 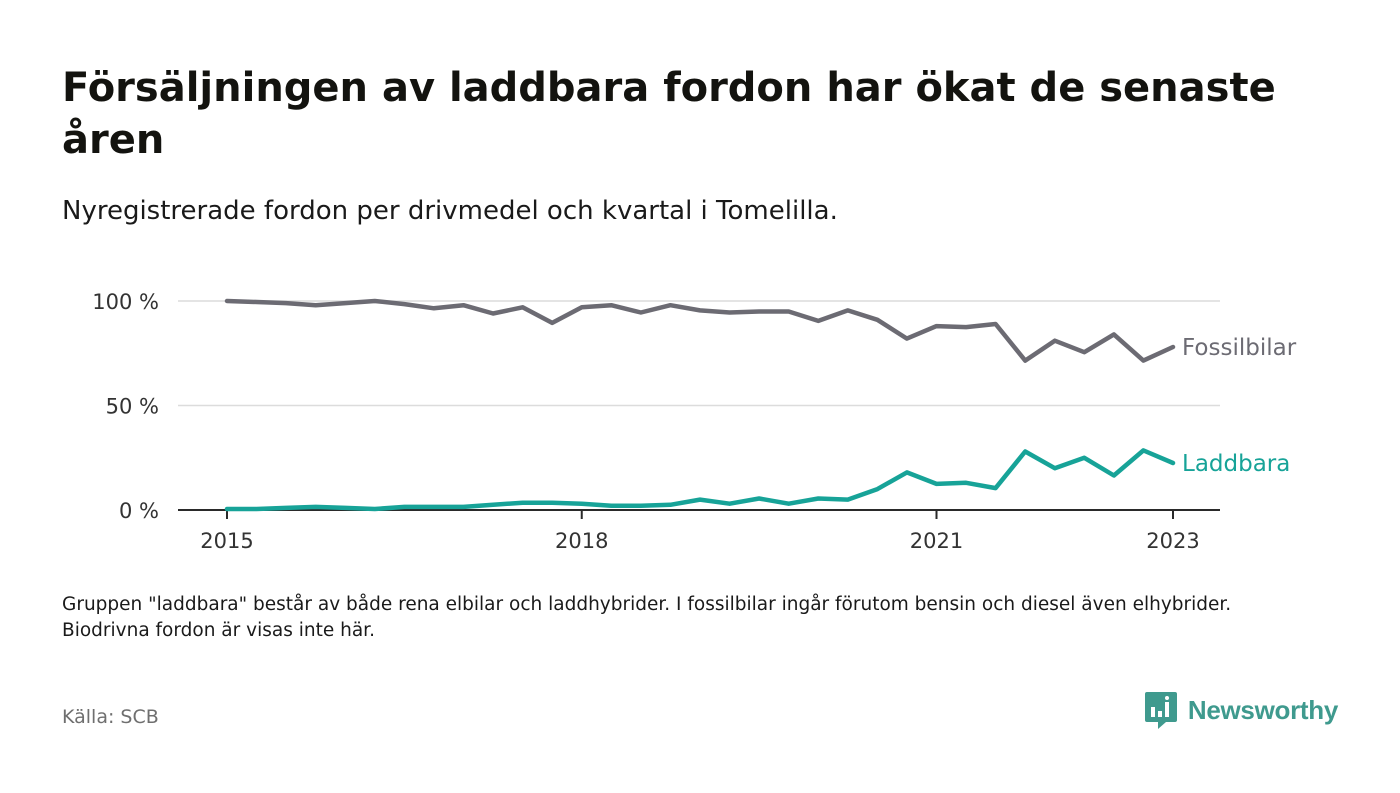 I want to click on series-label-fossilbilar: Fossilbilar, so click(x=1239, y=348).